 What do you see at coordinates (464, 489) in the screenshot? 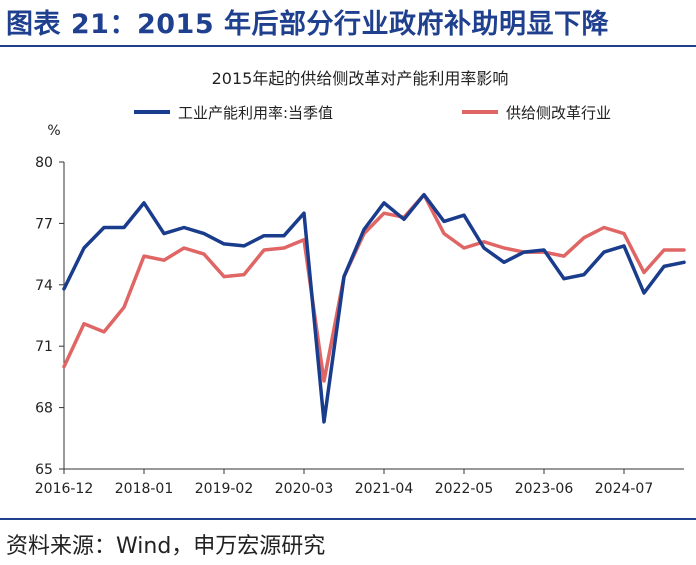
I see `x-tick-label: 2022-05` at bounding box center [464, 489].